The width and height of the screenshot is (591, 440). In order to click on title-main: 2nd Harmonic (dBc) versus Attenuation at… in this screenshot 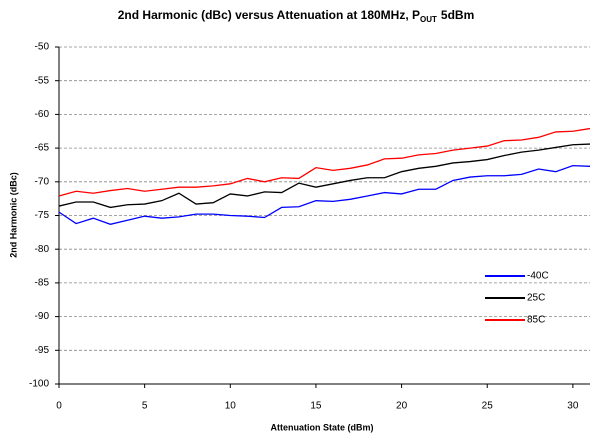, I will do `click(269, 15)`.